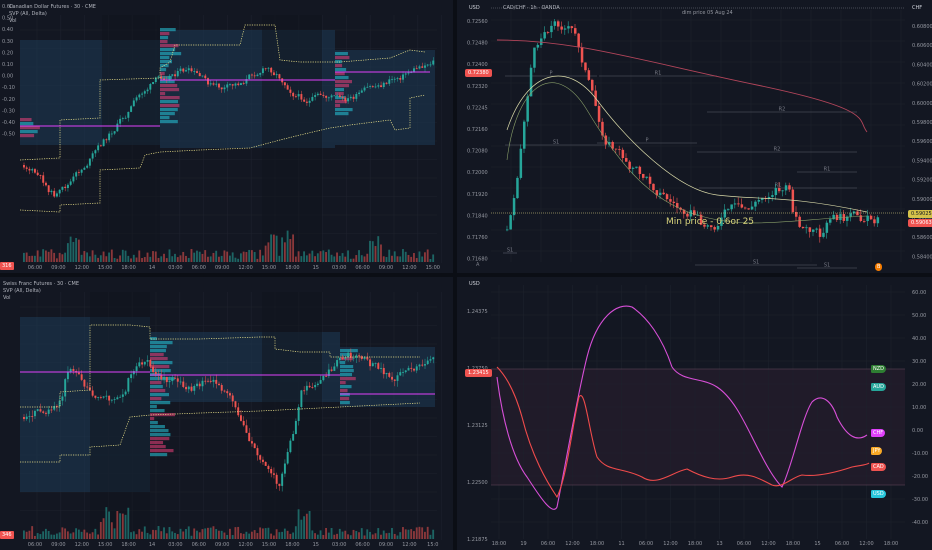  Describe the element at coordinates (920, 214) in the screenshot. I see `right-price-tag-current: 0.59025` at that location.